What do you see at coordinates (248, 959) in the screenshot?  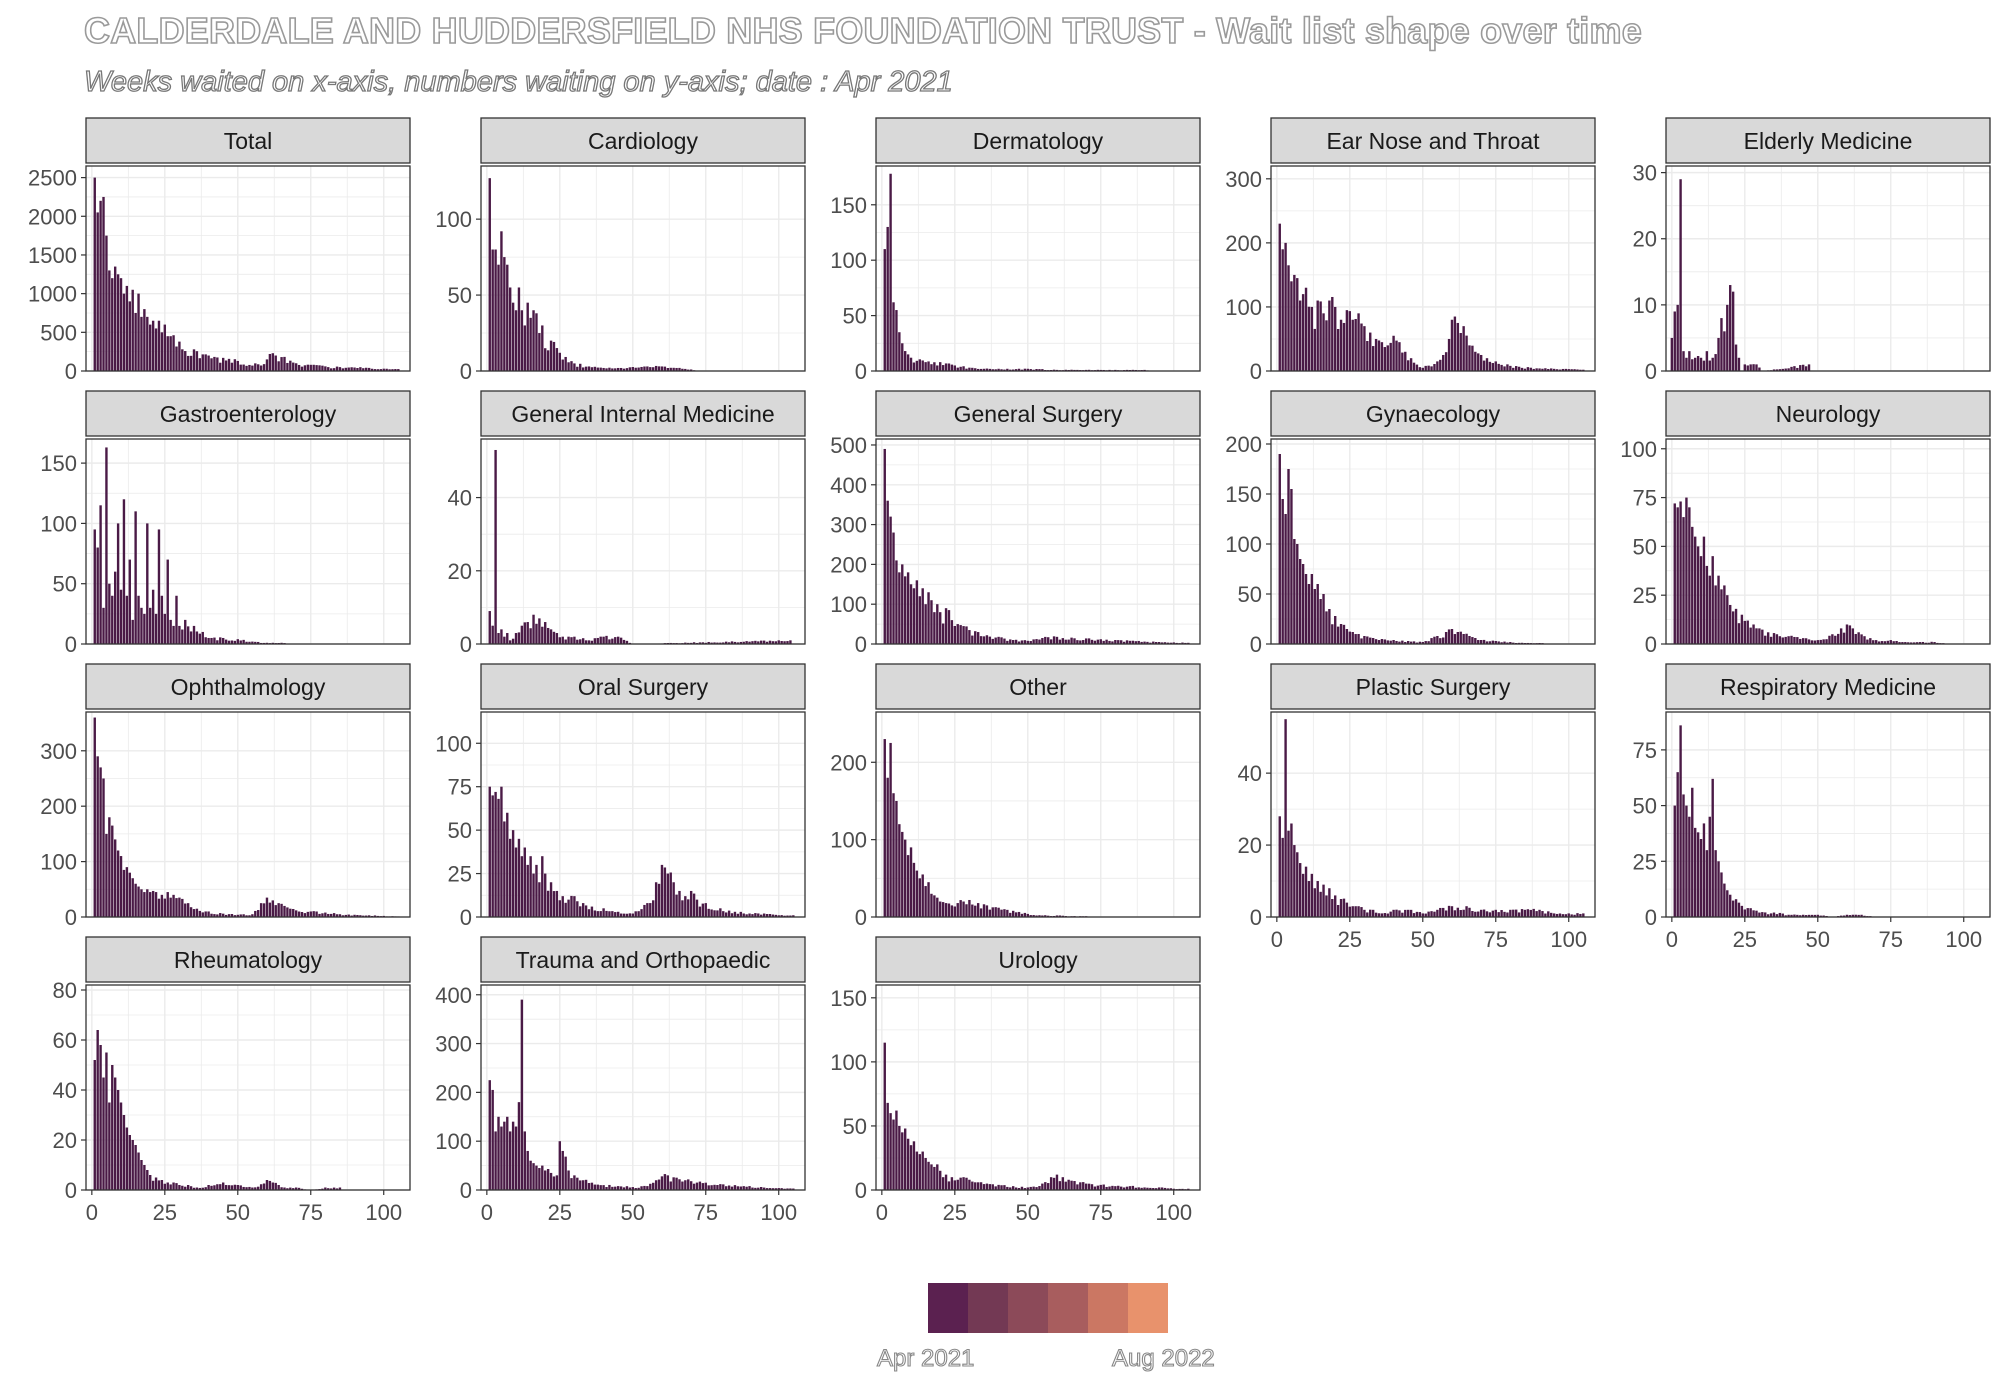 I see `facet-strip` at bounding box center [248, 959].